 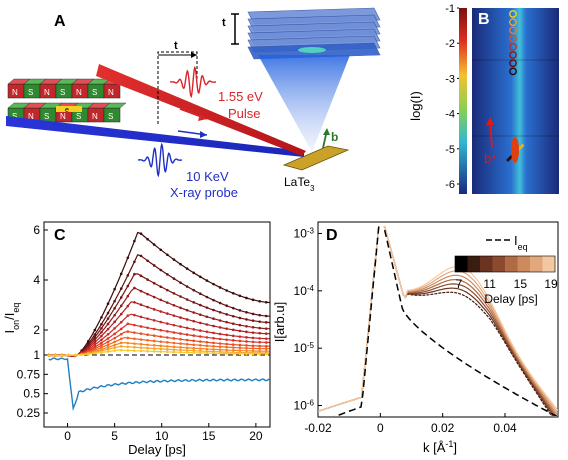 What do you see at coordinates (450, 150) in the screenshot?
I see `colorbar-tick-label: -5` at bounding box center [450, 150].